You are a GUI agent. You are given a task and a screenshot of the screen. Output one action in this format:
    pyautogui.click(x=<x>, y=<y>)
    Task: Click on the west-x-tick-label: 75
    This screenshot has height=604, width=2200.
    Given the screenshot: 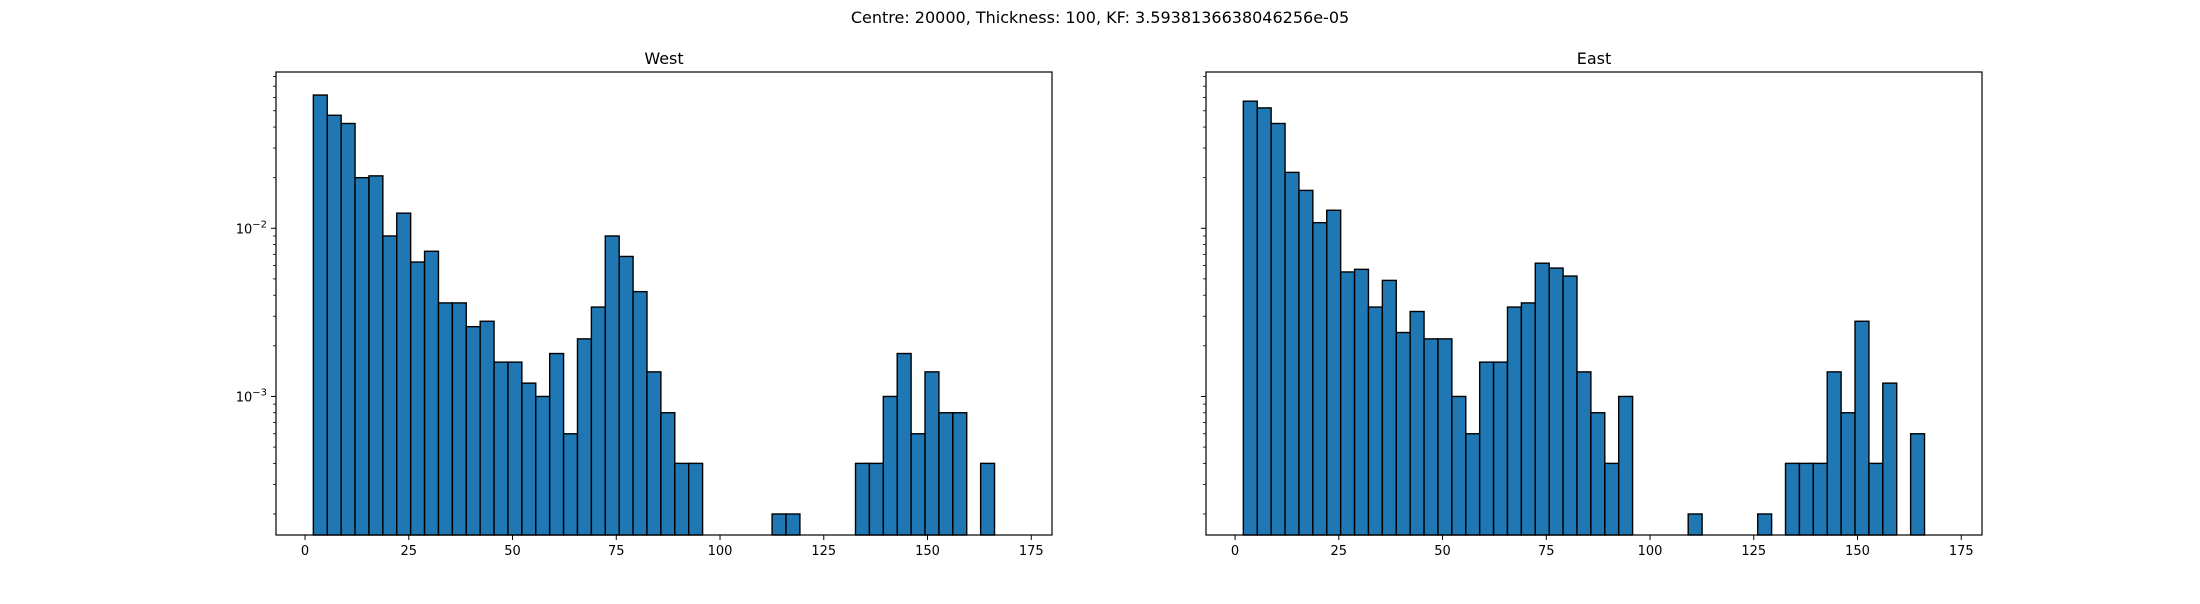 What is the action you would take?
    pyautogui.click(x=616, y=551)
    